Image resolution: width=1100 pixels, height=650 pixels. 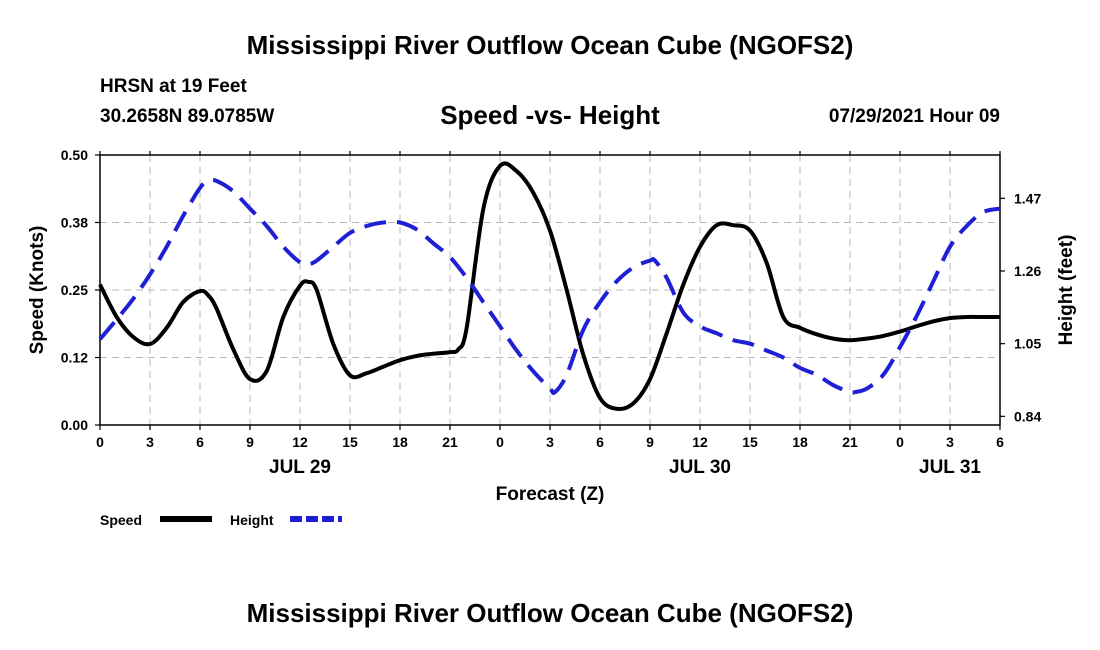 What do you see at coordinates (187, 116) in the screenshot?
I see `coordinates-label: 30.2658N 89.0785W` at bounding box center [187, 116].